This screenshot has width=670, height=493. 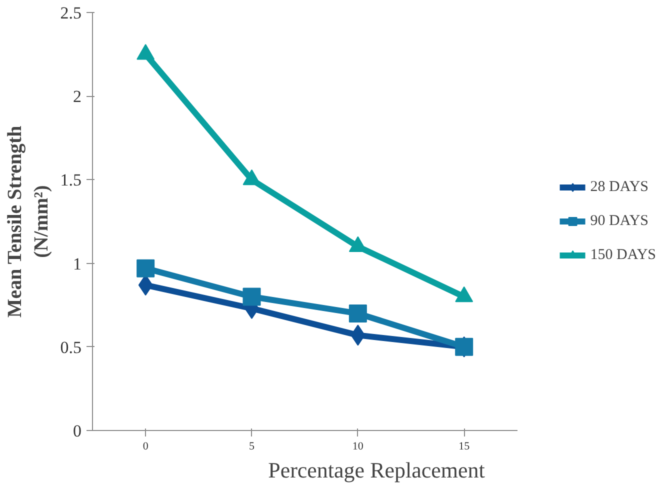 I want to click on y-tick-label: 1, so click(x=77, y=264).